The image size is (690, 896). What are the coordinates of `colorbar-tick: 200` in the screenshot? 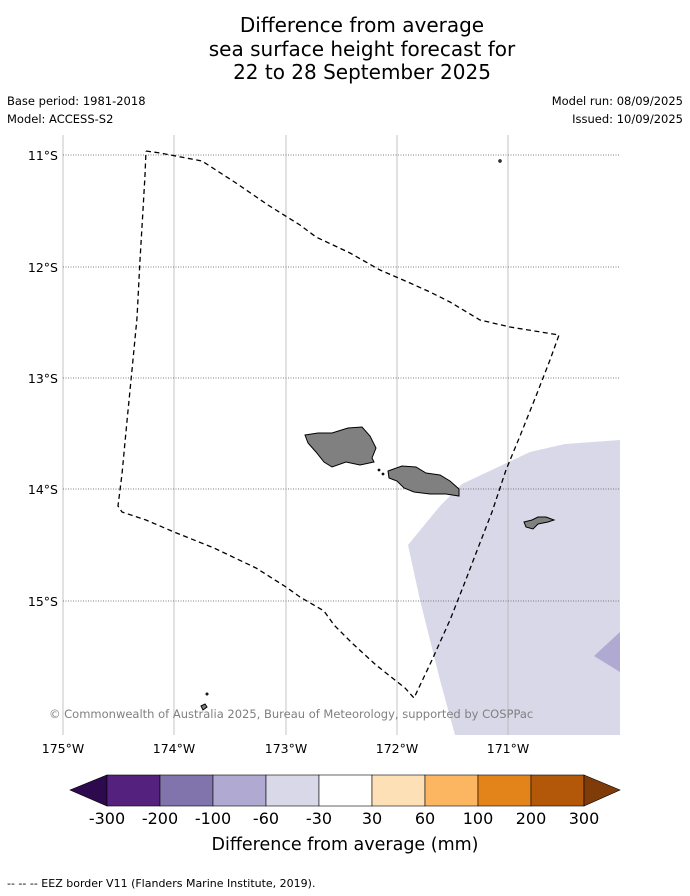 It's located at (531, 818).